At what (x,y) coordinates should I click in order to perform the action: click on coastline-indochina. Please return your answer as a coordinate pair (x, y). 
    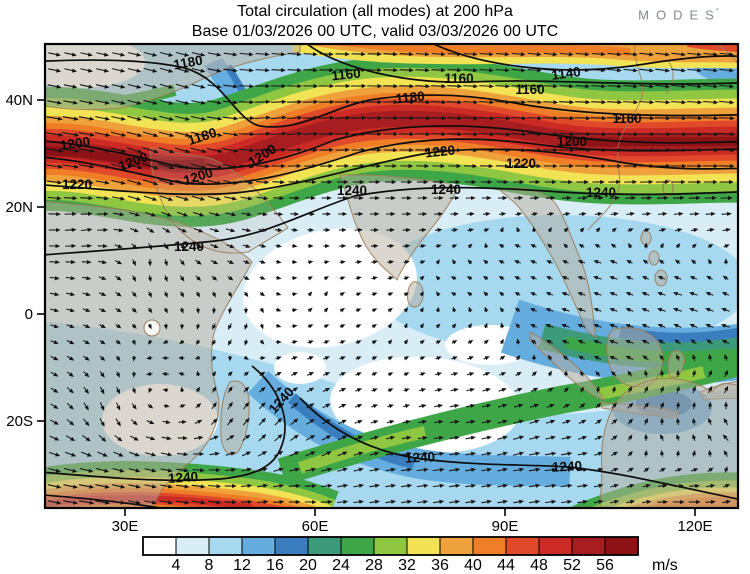
    Looking at the image, I should click on (548, 263).